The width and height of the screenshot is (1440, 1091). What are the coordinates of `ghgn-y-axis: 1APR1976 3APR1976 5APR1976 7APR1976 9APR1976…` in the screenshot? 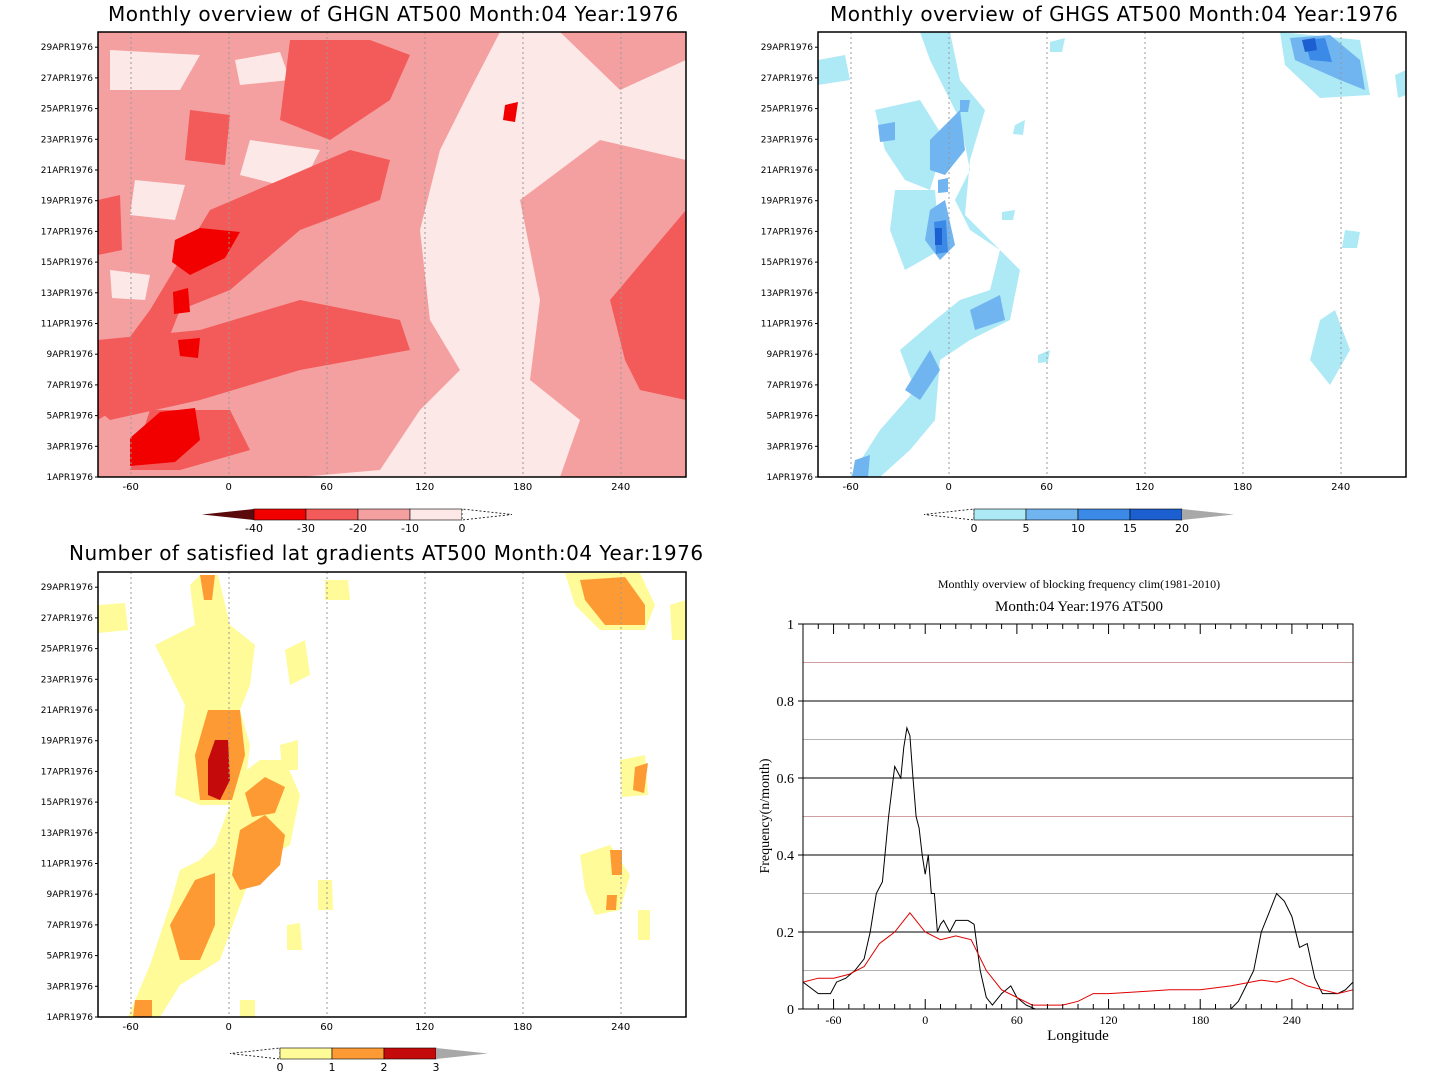 It's located at (69, 263).